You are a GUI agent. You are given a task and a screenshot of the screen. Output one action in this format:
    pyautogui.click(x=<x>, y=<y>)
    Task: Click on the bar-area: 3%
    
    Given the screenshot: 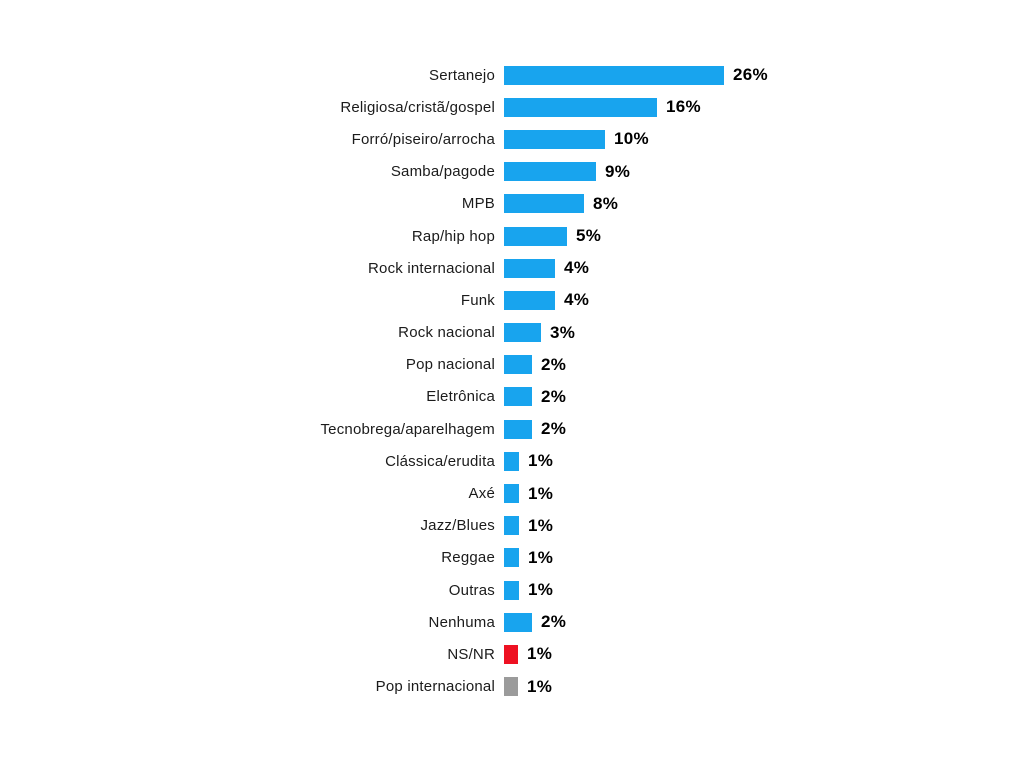 What is the action you would take?
    pyautogui.click(x=539, y=333)
    